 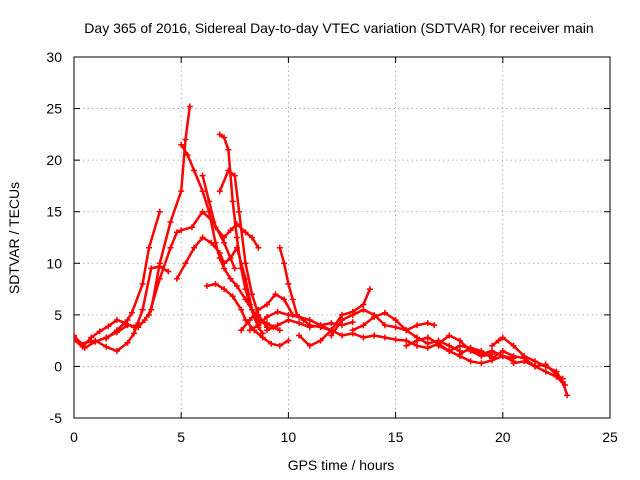 I want to click on y-tick-label: 0, so click(x=58, y=366).